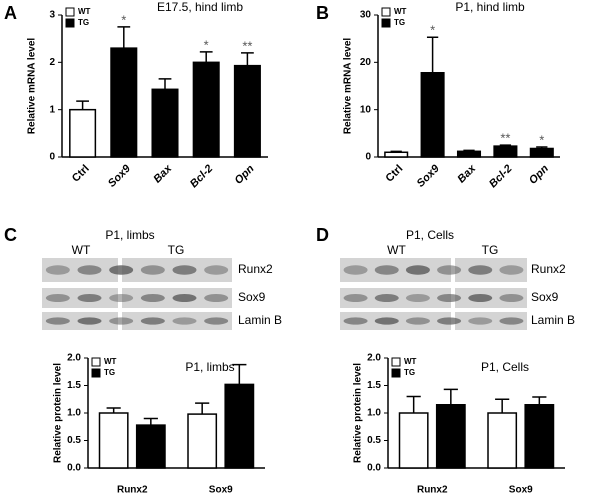 Image resolution: width=600 pixels, height=502 pixels. What do you see at coordinates (505, 138) in the screenshot?
I see `significance: **` at bounding box center [505, 138].